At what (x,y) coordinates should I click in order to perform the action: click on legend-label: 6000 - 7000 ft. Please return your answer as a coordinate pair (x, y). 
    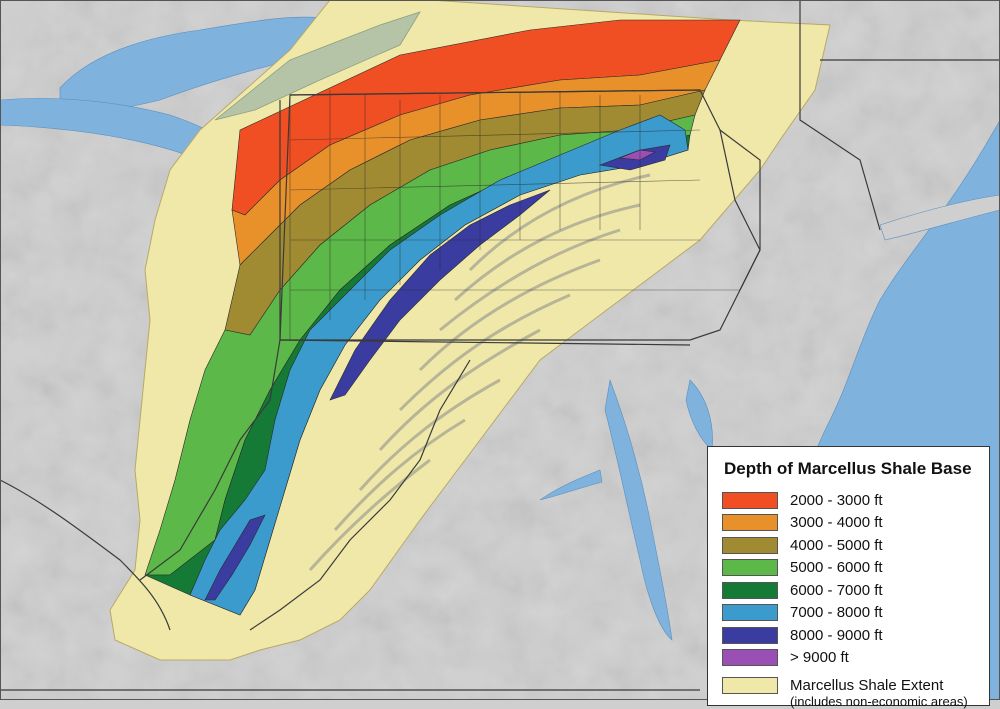
    Looking at the image, I should click on (836, 590).